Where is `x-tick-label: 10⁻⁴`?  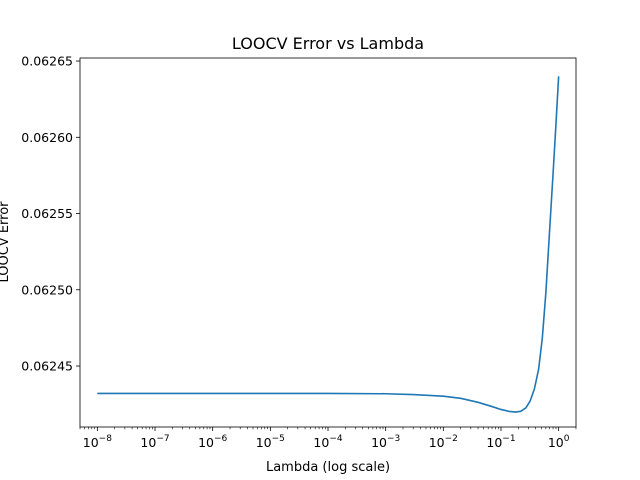 x-tick-label: 10⁻⁴ is located at coordinates (327, 442).